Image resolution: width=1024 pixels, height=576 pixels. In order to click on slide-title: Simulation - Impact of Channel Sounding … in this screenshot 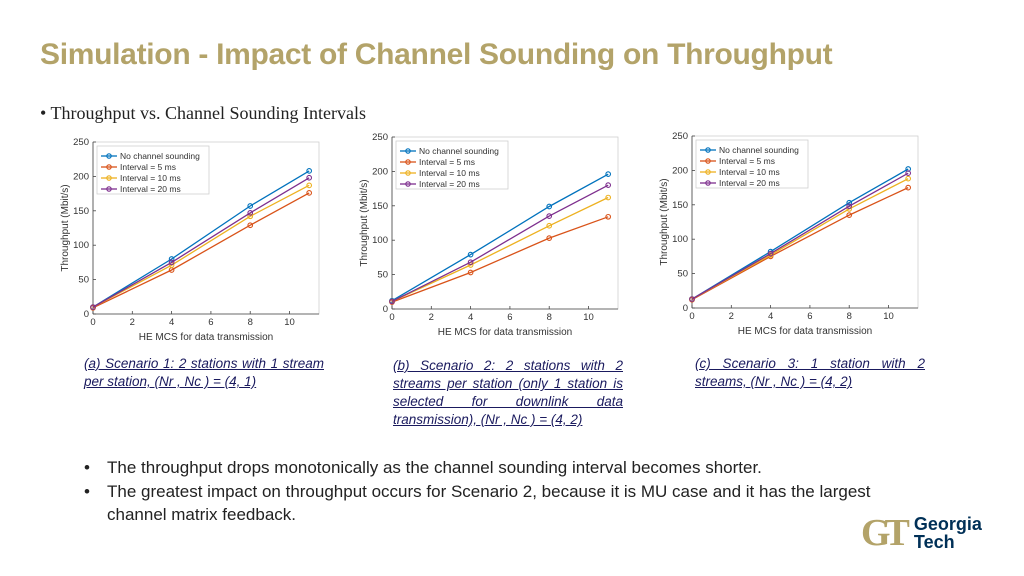, I will do `click(436, 54)`.